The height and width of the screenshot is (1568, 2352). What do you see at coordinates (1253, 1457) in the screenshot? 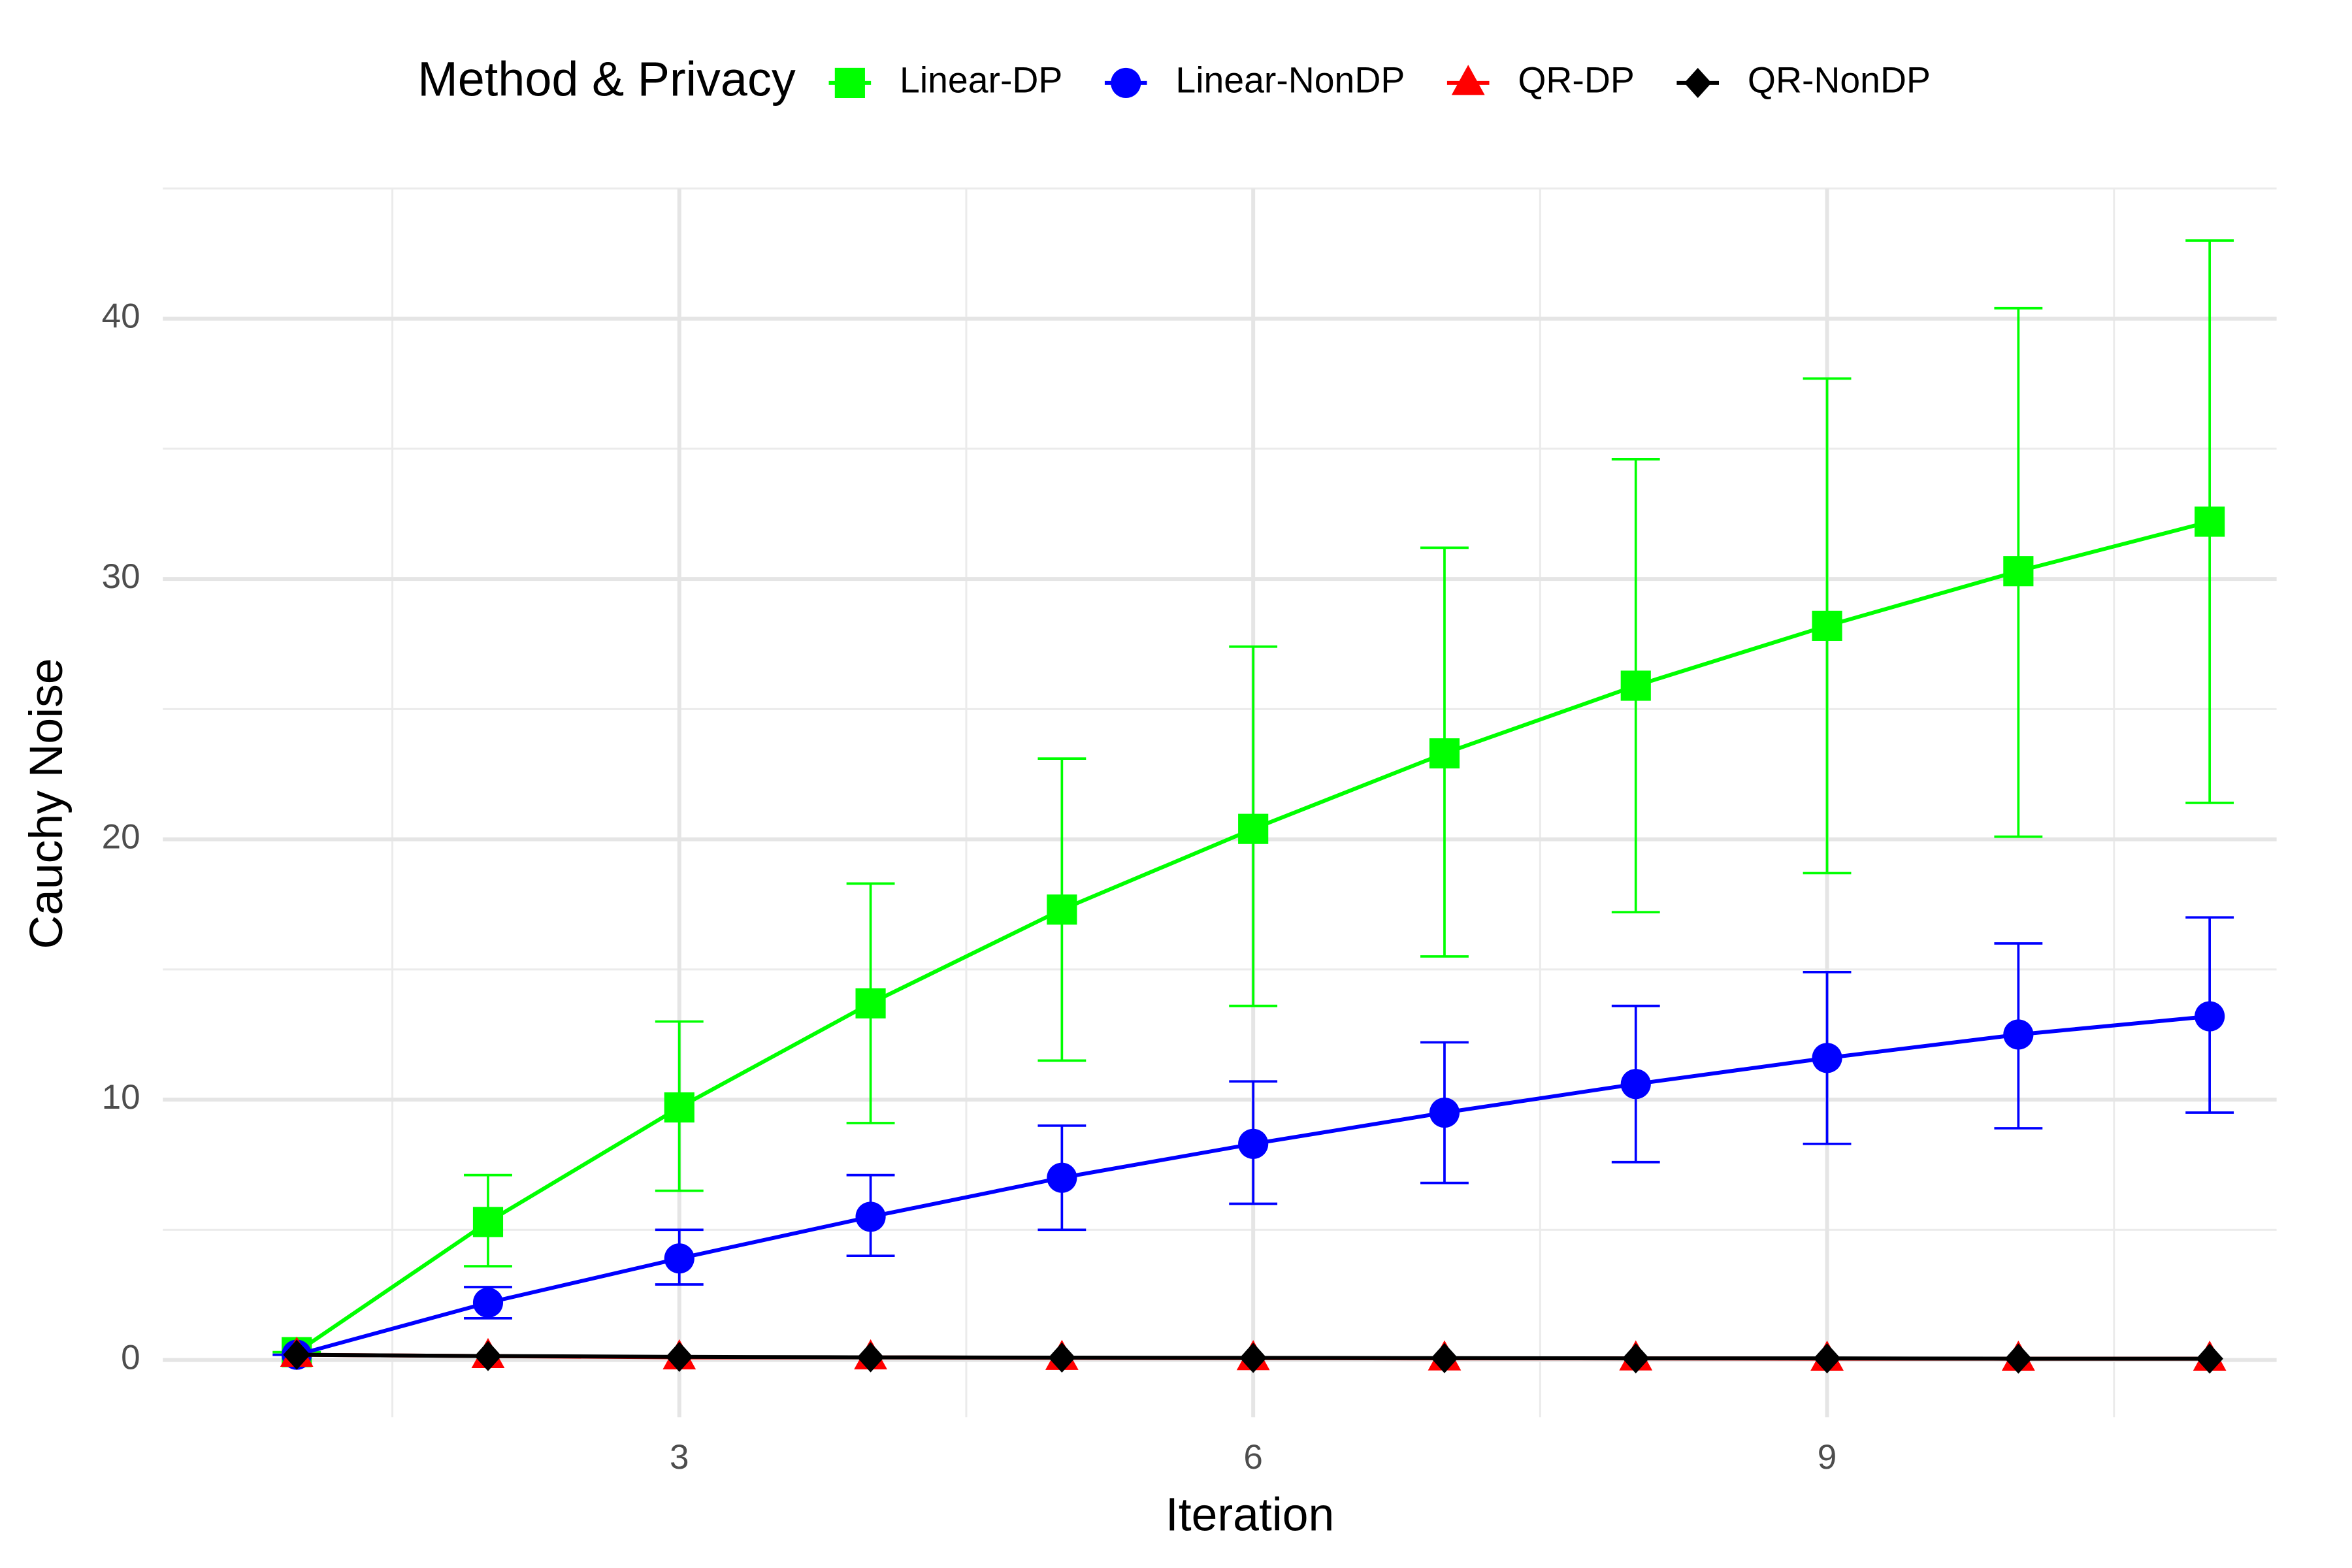
I see `x-tick-label: 6` at bounding box center [1253, 1457].